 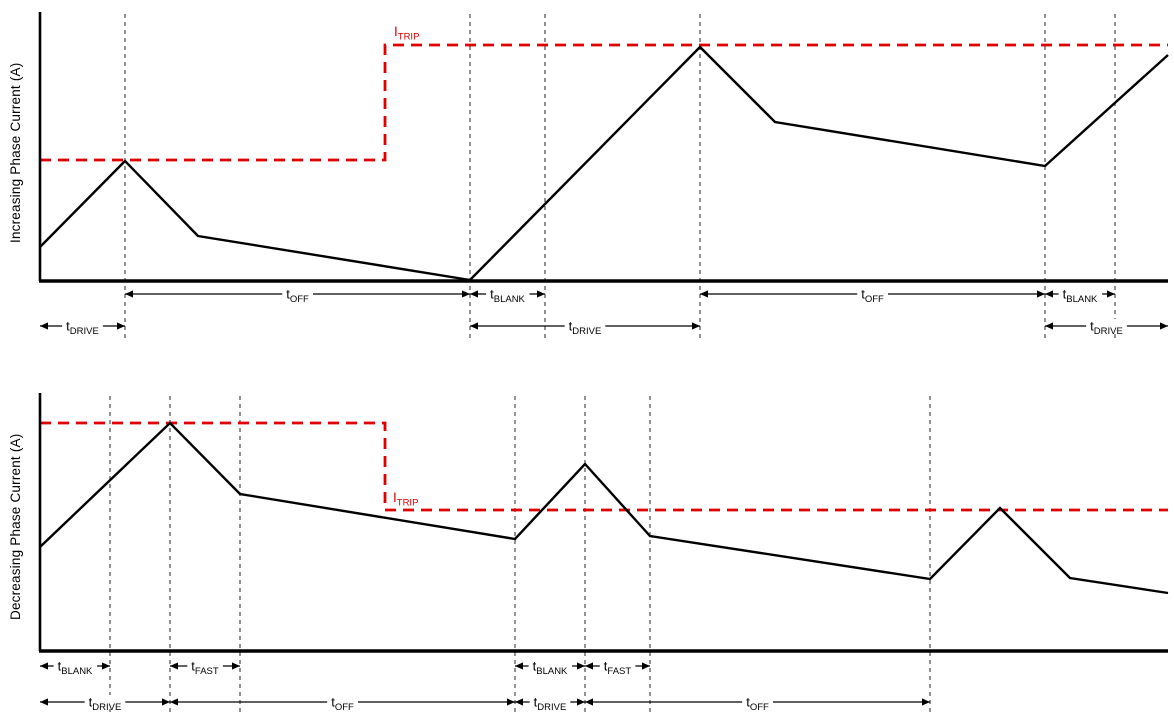 What do you see at coordinates (15, 526) in the screenshot?
I see `y-axis-label-decreasing: Decreasing Phase Current (A)` at bounding box center [15, 526].